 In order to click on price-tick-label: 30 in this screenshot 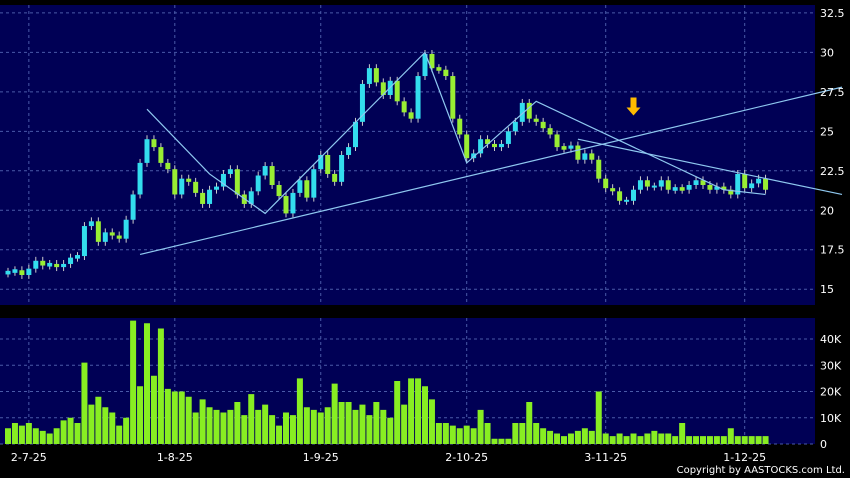, I will do `click(827, 52)`.